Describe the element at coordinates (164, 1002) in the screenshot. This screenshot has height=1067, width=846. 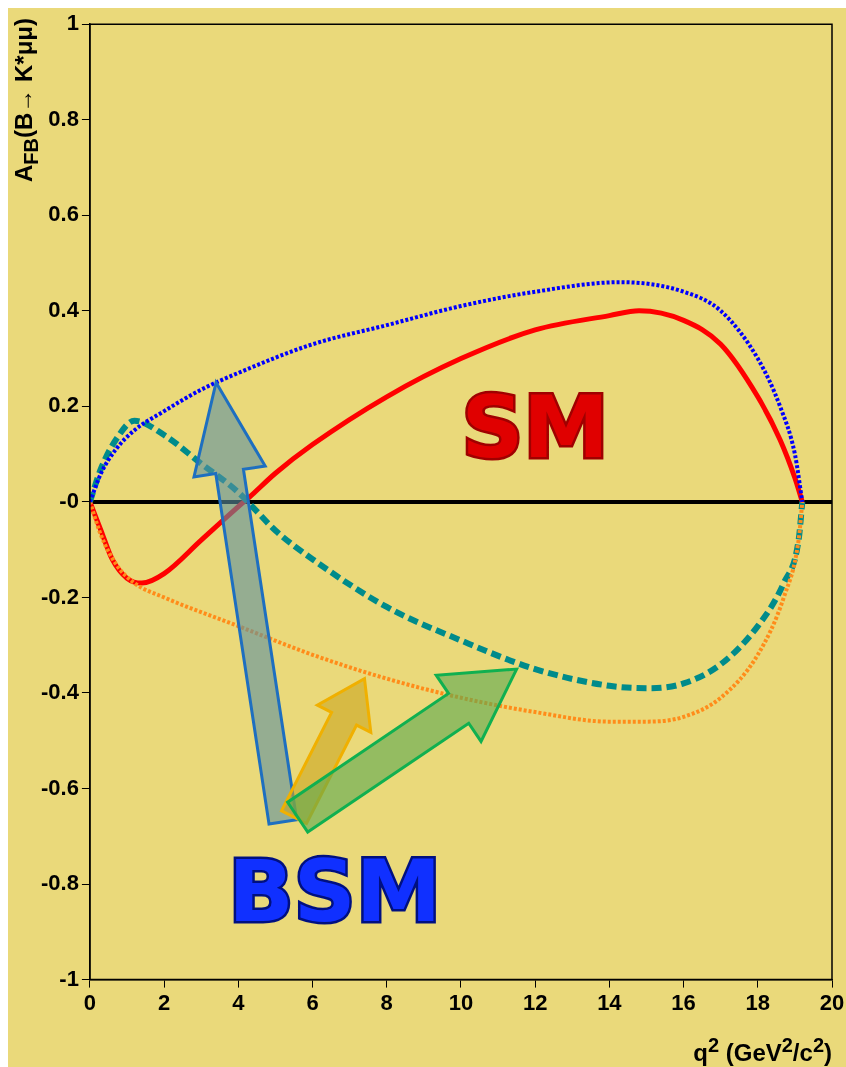
I see `x-tick-label: 2` at that location.